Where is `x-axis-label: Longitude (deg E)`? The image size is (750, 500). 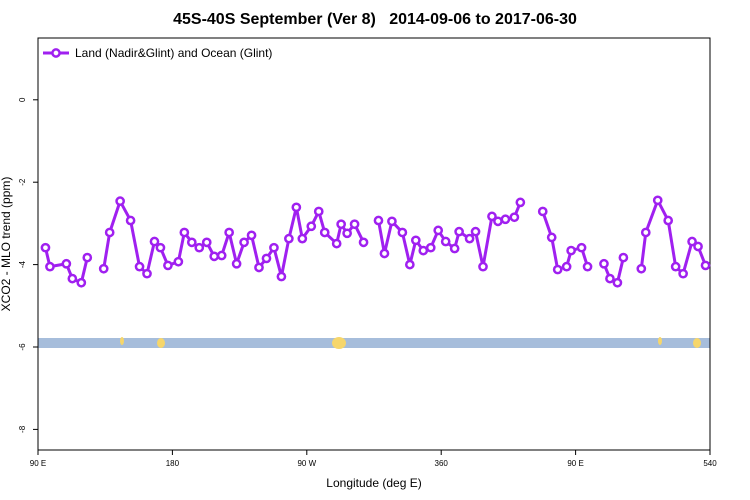
x-axis-label: Longitude (deg E) is located at coordinates (373, 483).